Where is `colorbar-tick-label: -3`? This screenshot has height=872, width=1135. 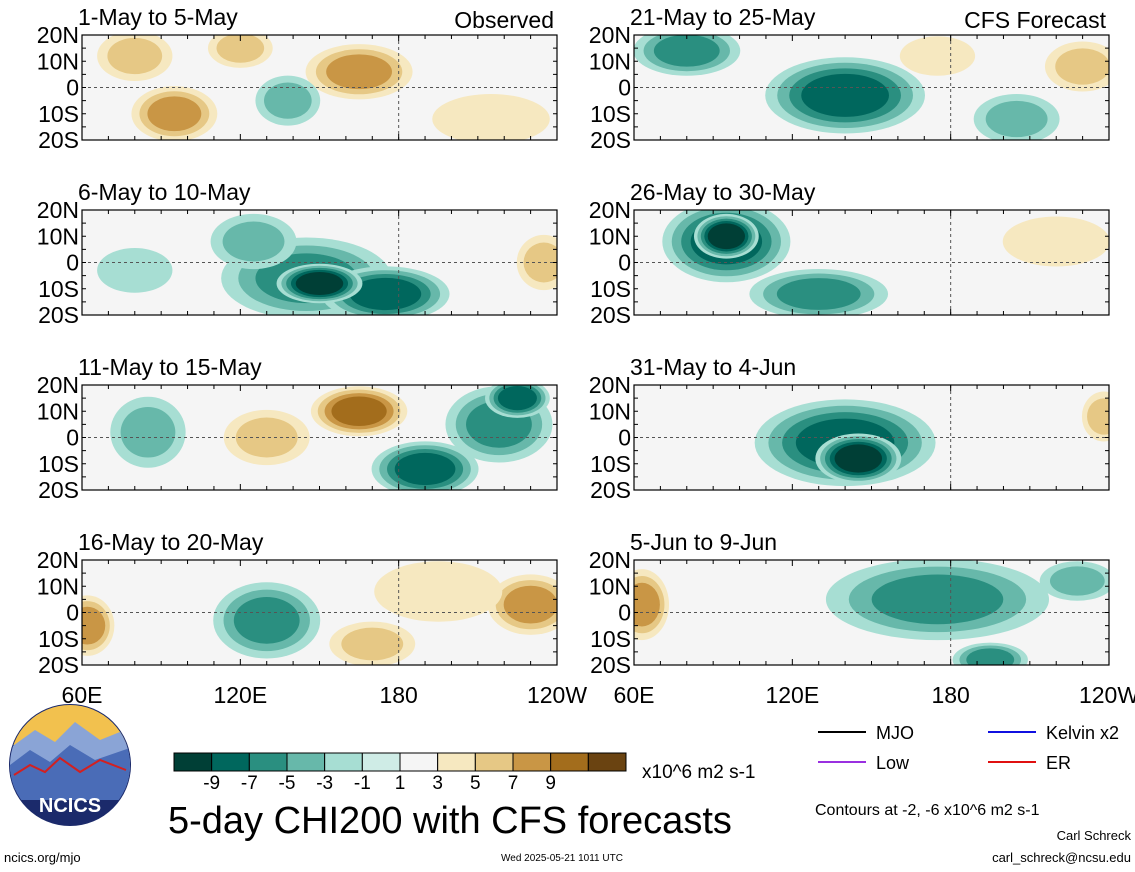 colorbar-tick-label: -3 is located at coordinates (324, 783).